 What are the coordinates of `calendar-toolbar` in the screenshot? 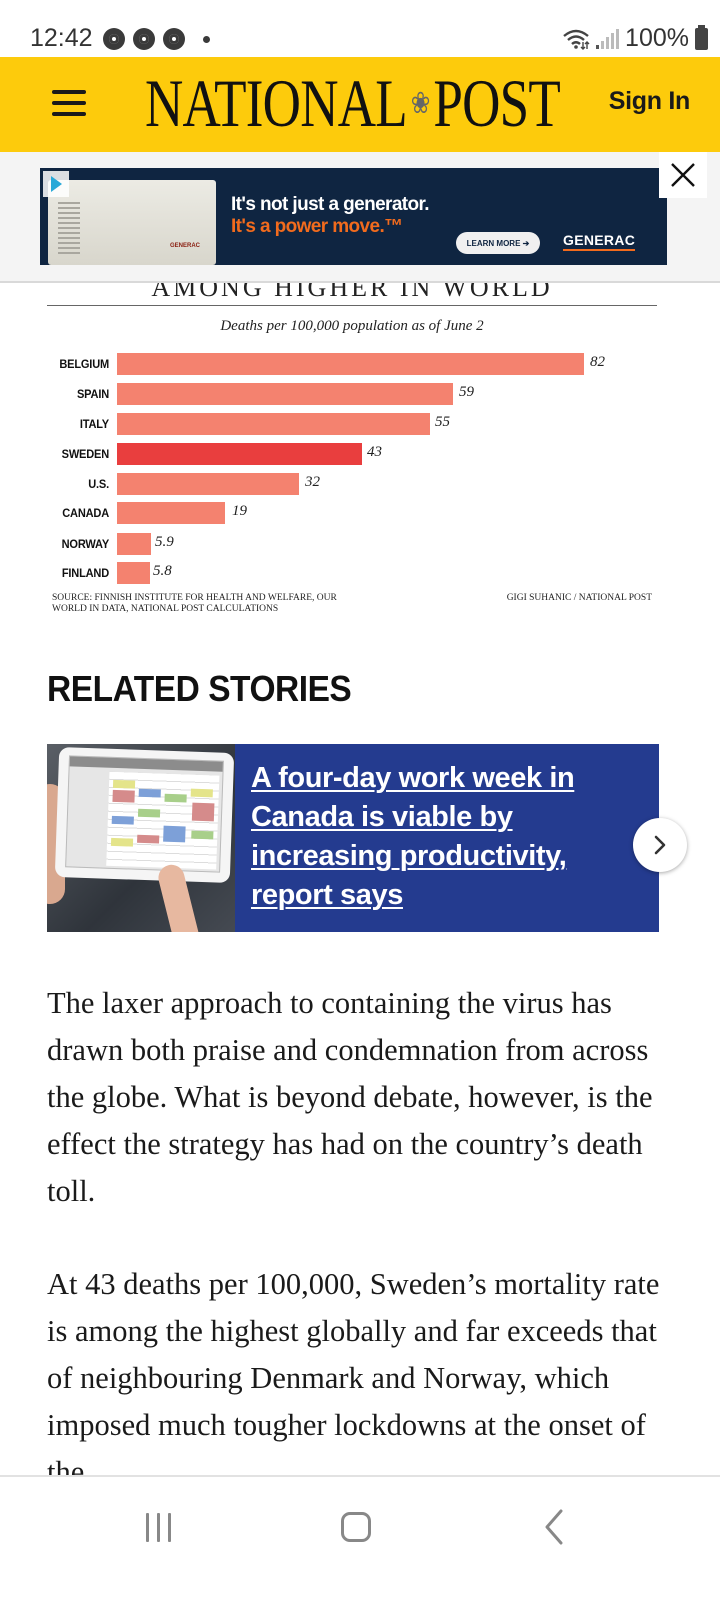 It's located at (146, 764).